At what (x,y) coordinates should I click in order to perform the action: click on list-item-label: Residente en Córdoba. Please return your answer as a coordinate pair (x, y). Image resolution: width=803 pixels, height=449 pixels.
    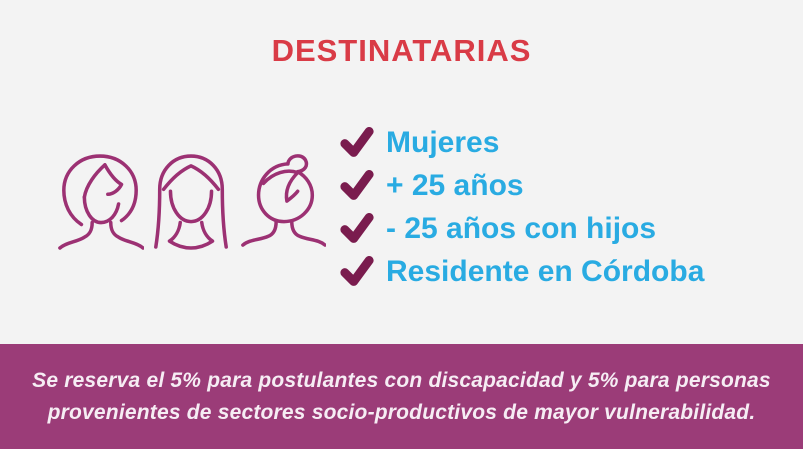
    Looking at the image, I should click on (545, 271).